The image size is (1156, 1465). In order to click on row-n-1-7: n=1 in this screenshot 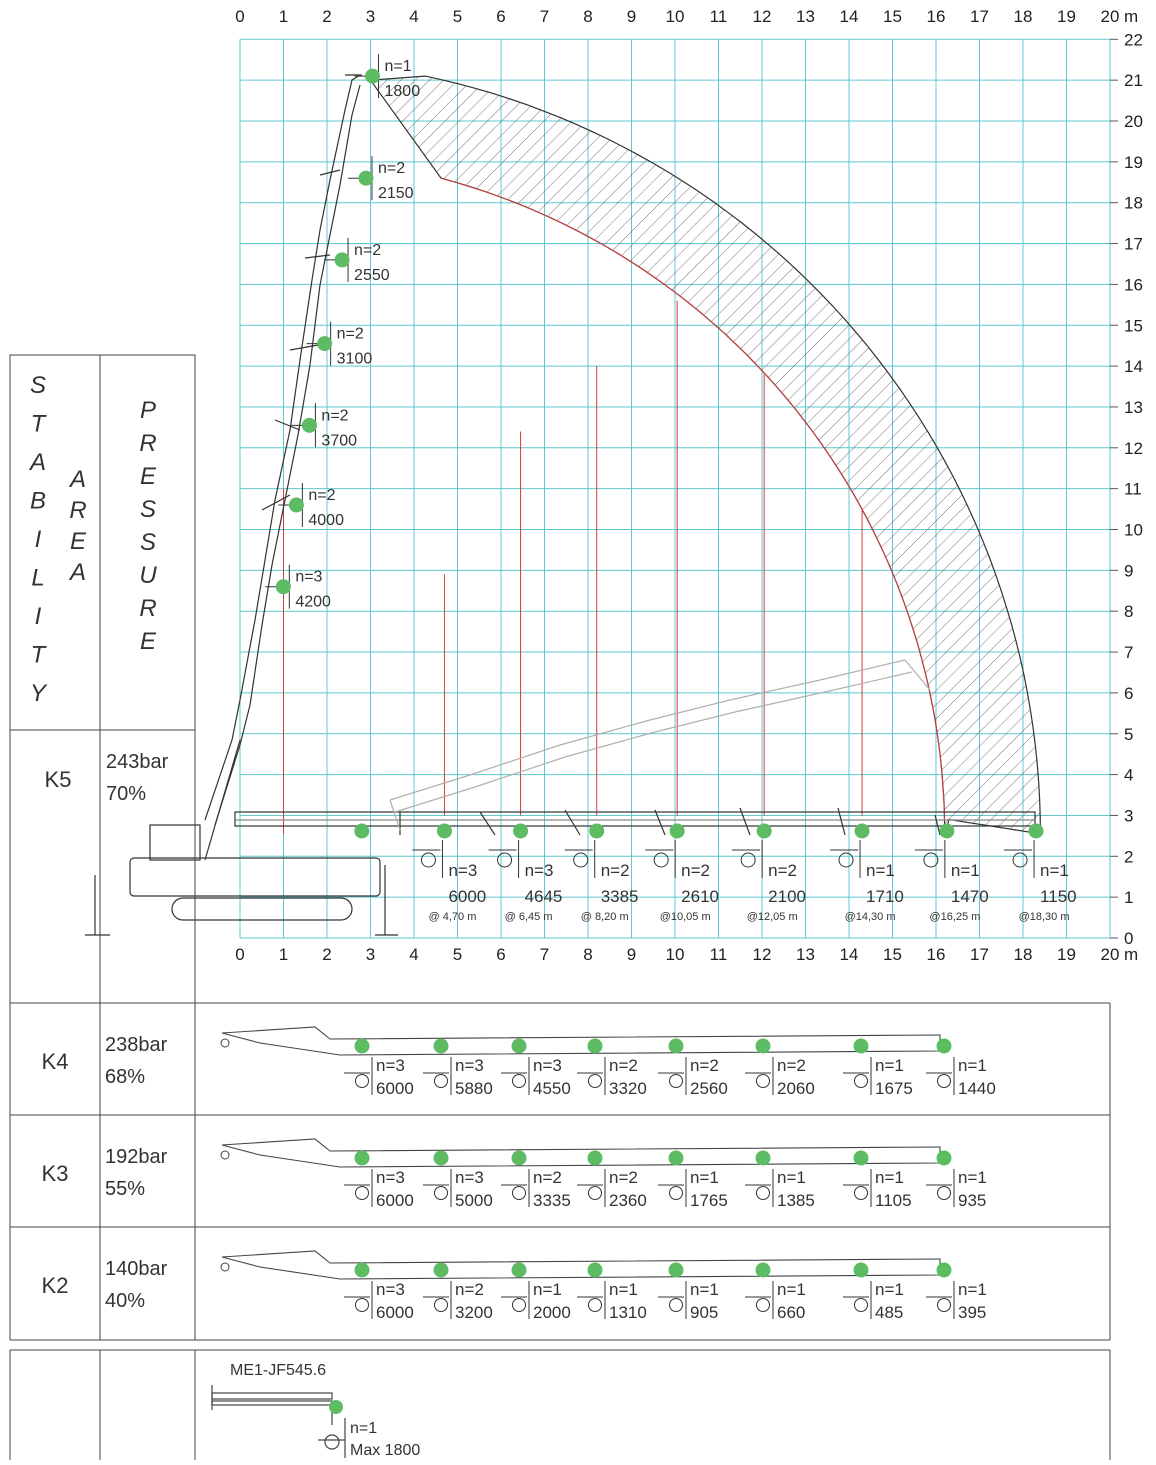, I will do `click(972, 1177)`.